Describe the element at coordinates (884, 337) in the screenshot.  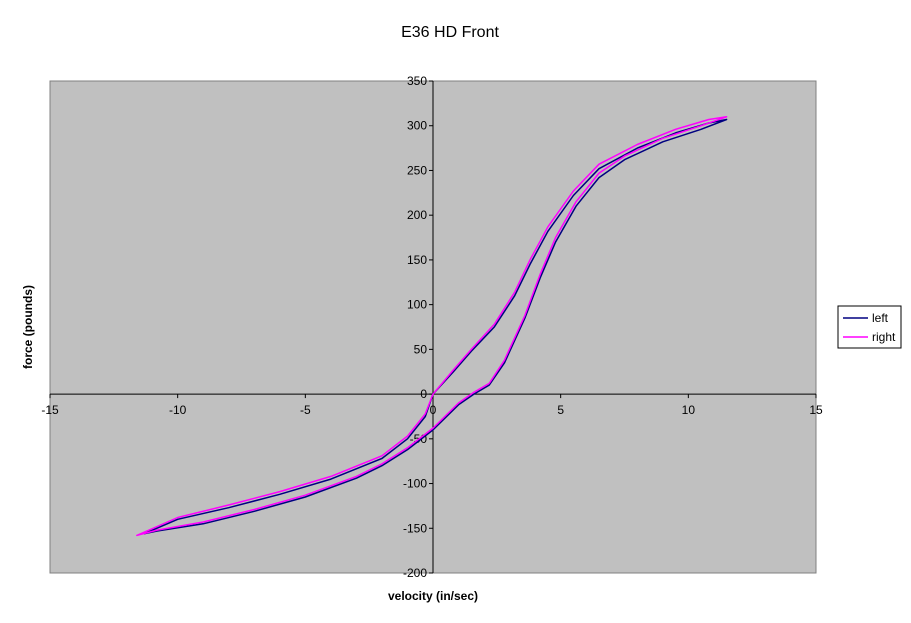
I see `legend-label-right: right` at that location.